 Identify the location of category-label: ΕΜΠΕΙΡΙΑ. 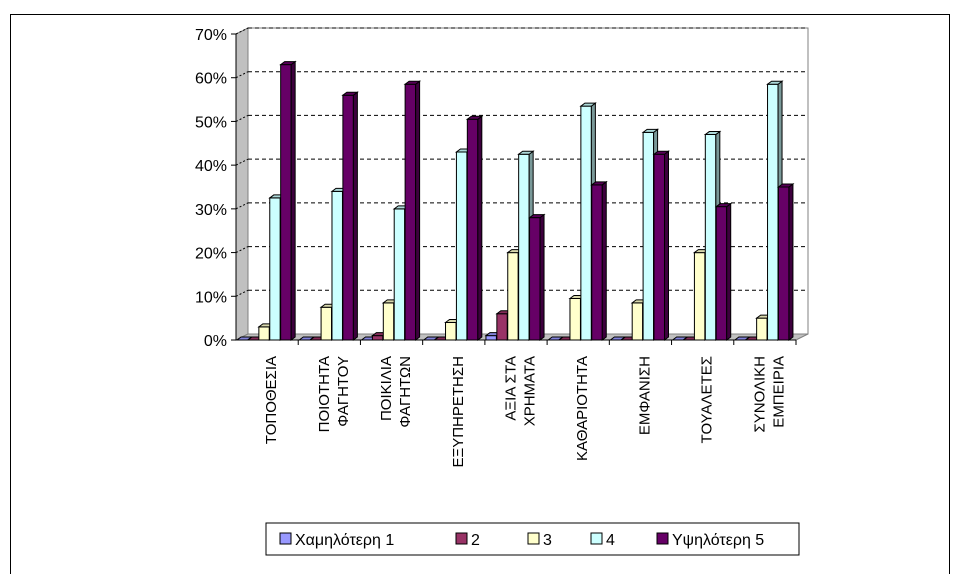
(778, 392).